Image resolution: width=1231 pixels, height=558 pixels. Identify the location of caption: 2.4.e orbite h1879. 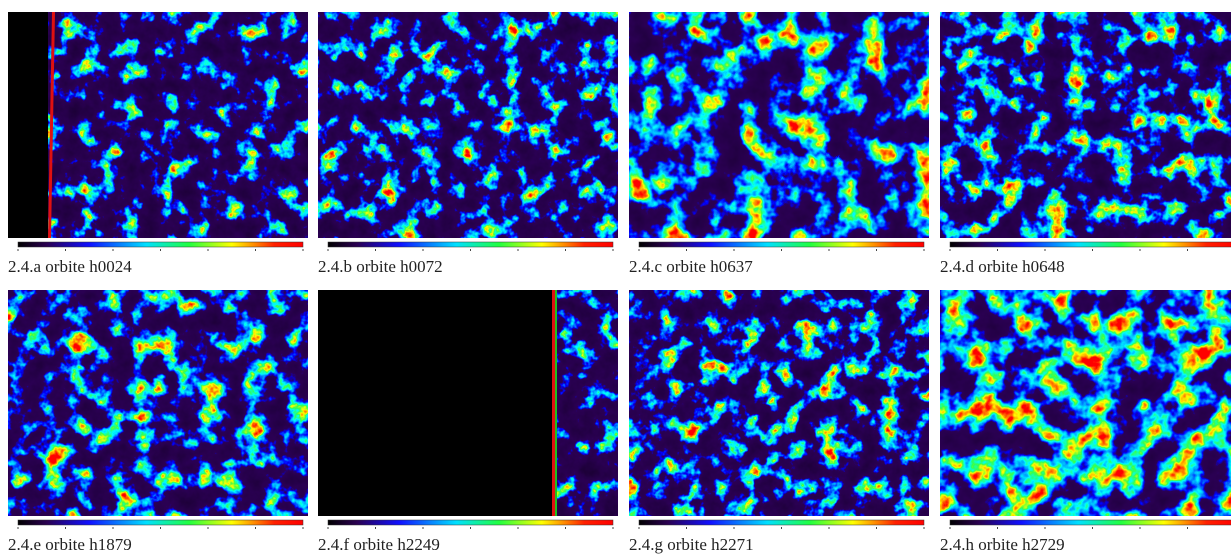
(70, 544).